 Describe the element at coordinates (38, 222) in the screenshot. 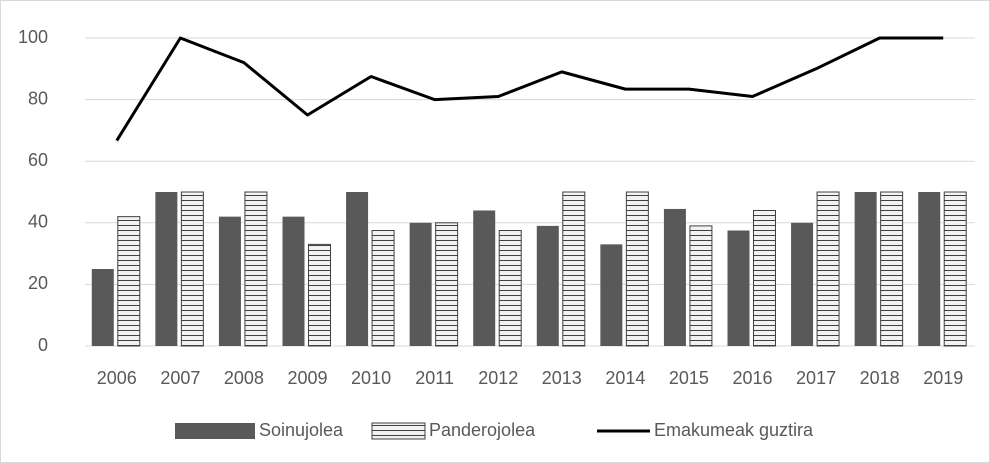

I see `y-tick-label: 40` at that location.